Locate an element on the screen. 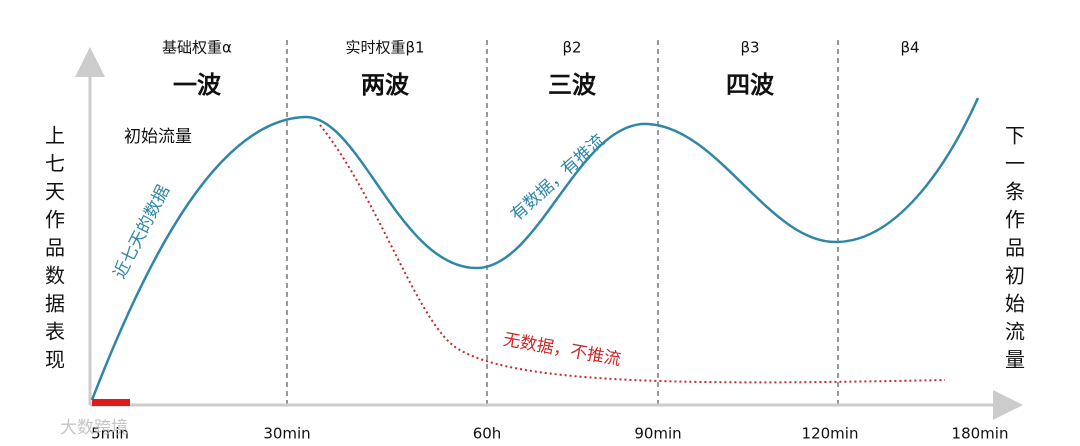 Image resolution: width=1080 pixels, height=446 pixels. section-weight: 实时权重β1 is located at coordinates (384, 48).